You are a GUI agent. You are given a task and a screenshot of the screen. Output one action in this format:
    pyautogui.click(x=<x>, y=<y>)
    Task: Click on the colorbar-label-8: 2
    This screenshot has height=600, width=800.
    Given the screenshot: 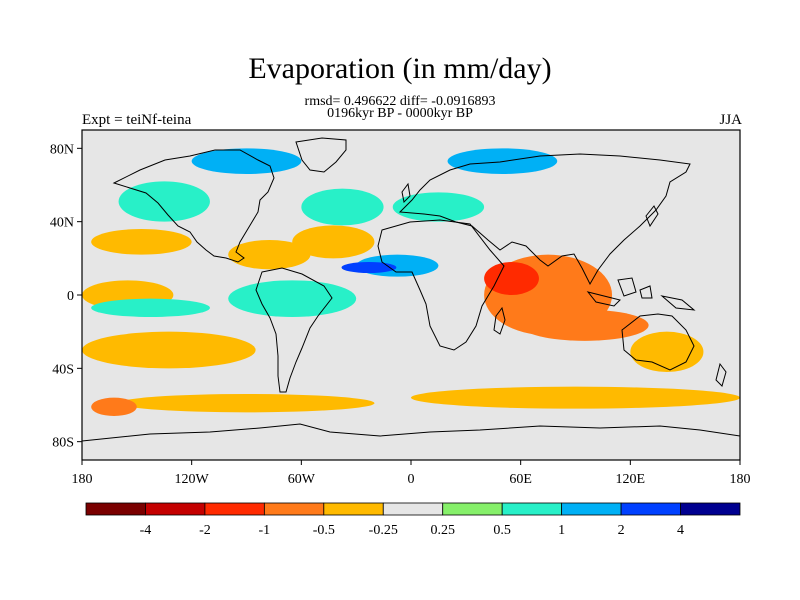 What is the action you would take?
    pyautogui.click(x=621, y=530)
    